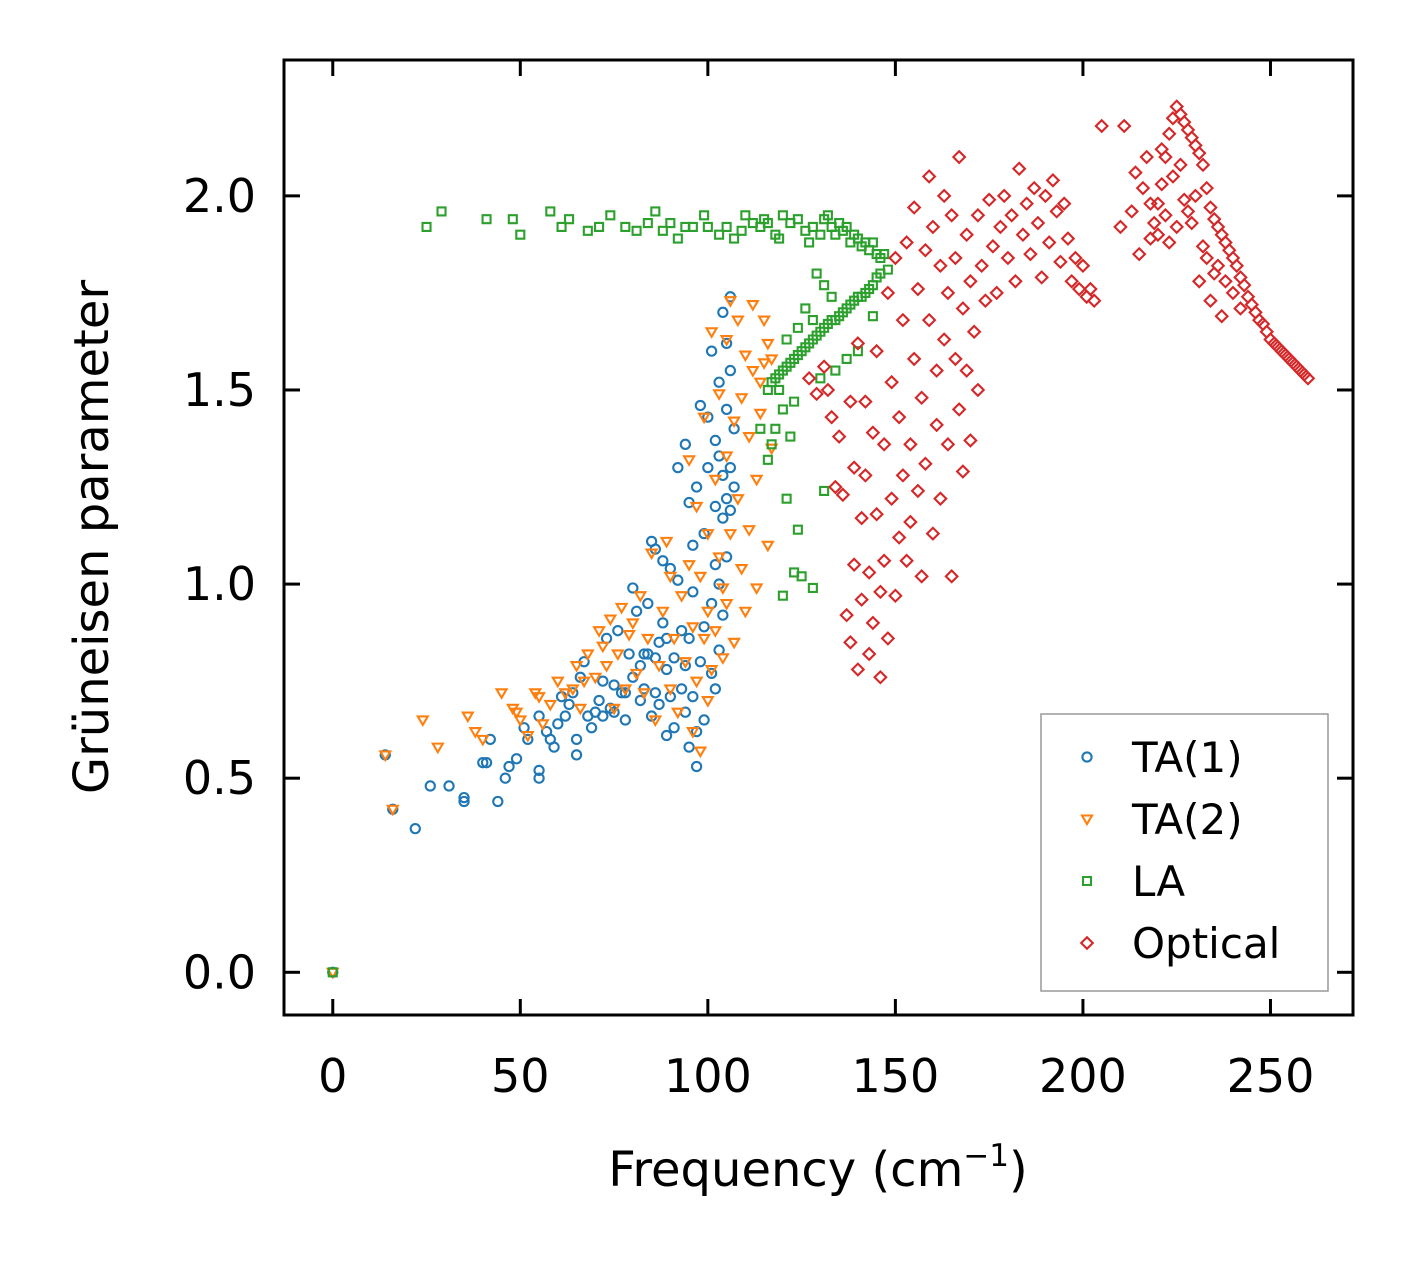  I want to click on point-TA(1)-29, so click(576, 739).